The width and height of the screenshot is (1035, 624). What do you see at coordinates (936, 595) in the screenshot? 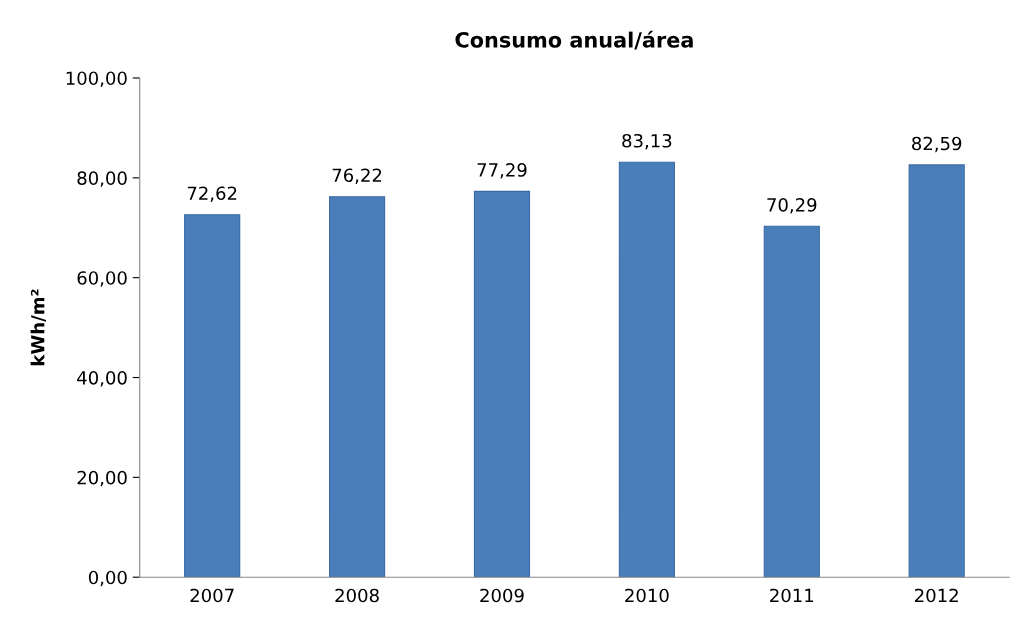
I see `x-tick-label: 2012` at bounding box center [936, 595].